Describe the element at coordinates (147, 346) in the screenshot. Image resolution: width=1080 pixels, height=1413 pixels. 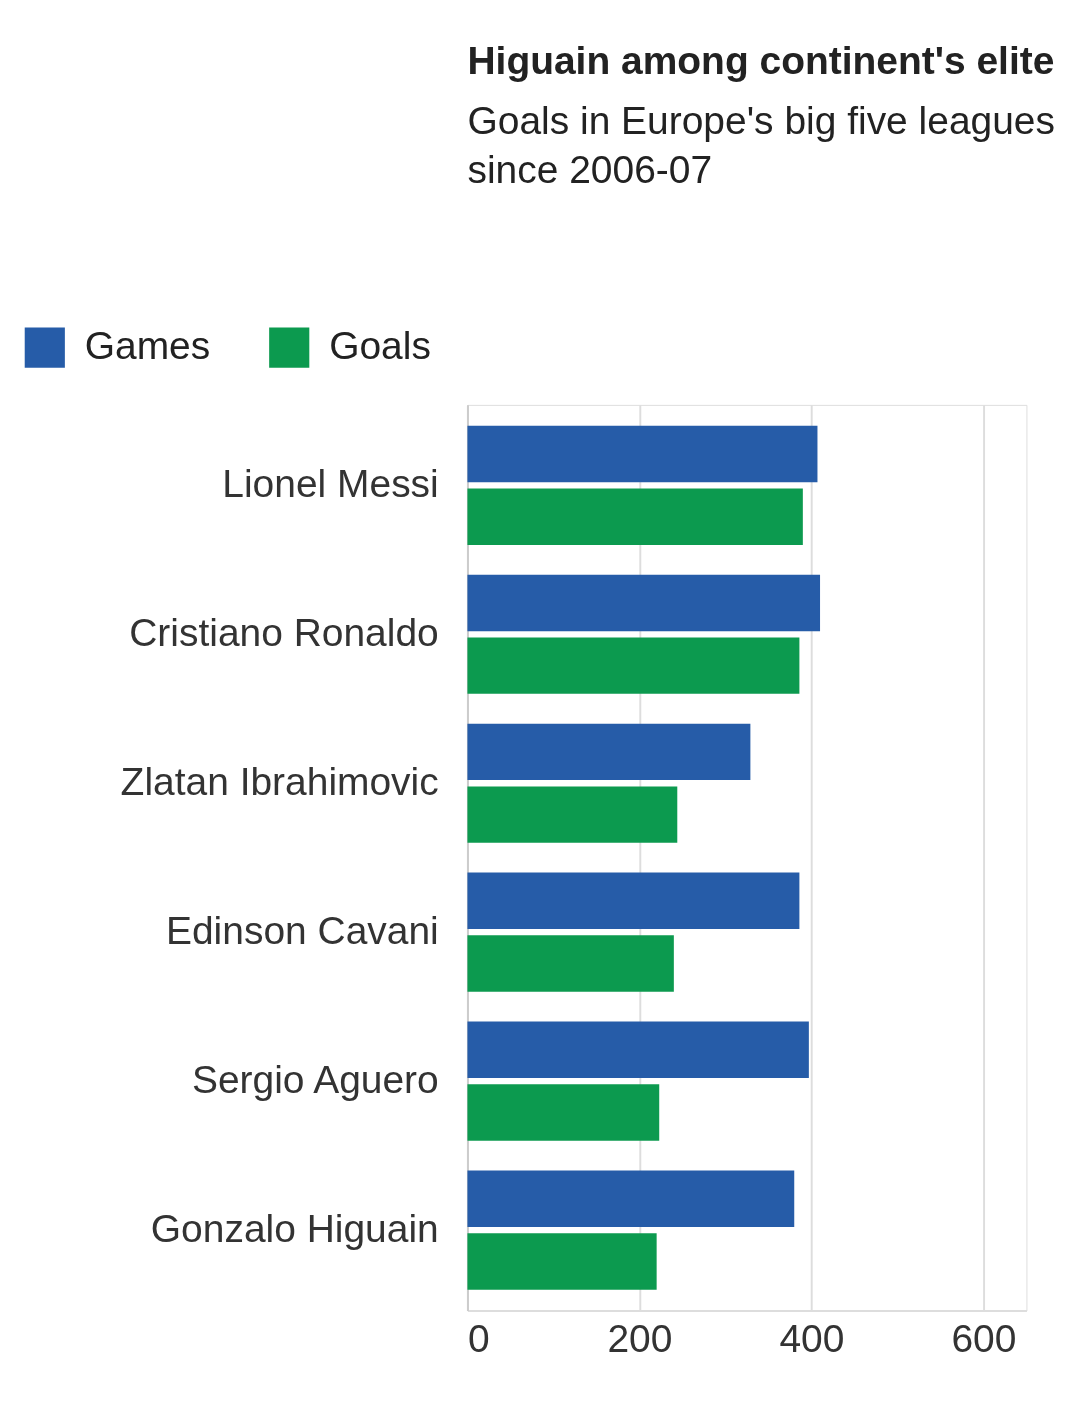
I see `legend-label: Games` at that location.